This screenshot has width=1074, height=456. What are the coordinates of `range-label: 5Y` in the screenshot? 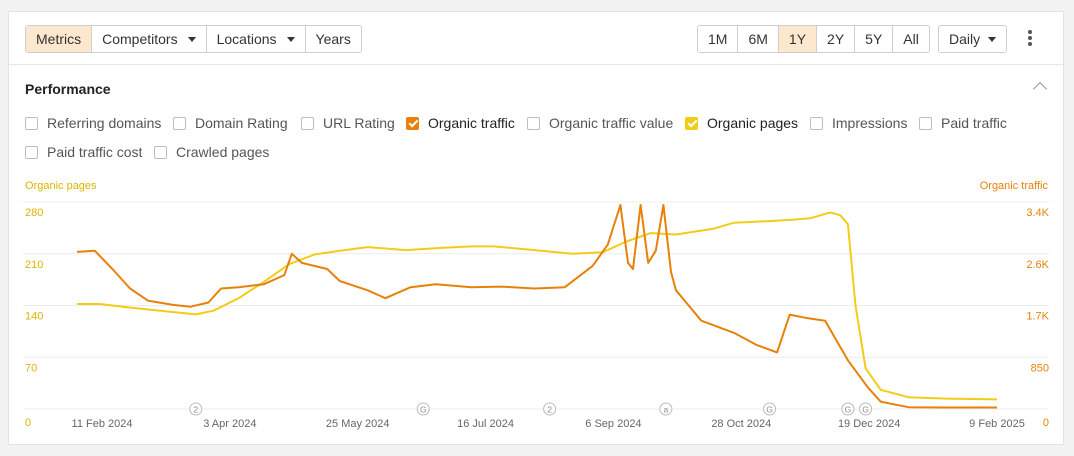 It's located at (874, 39).